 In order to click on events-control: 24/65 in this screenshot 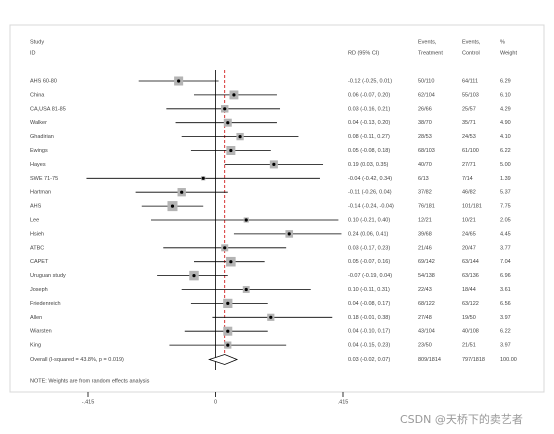, I will do `click(469, 234)`.